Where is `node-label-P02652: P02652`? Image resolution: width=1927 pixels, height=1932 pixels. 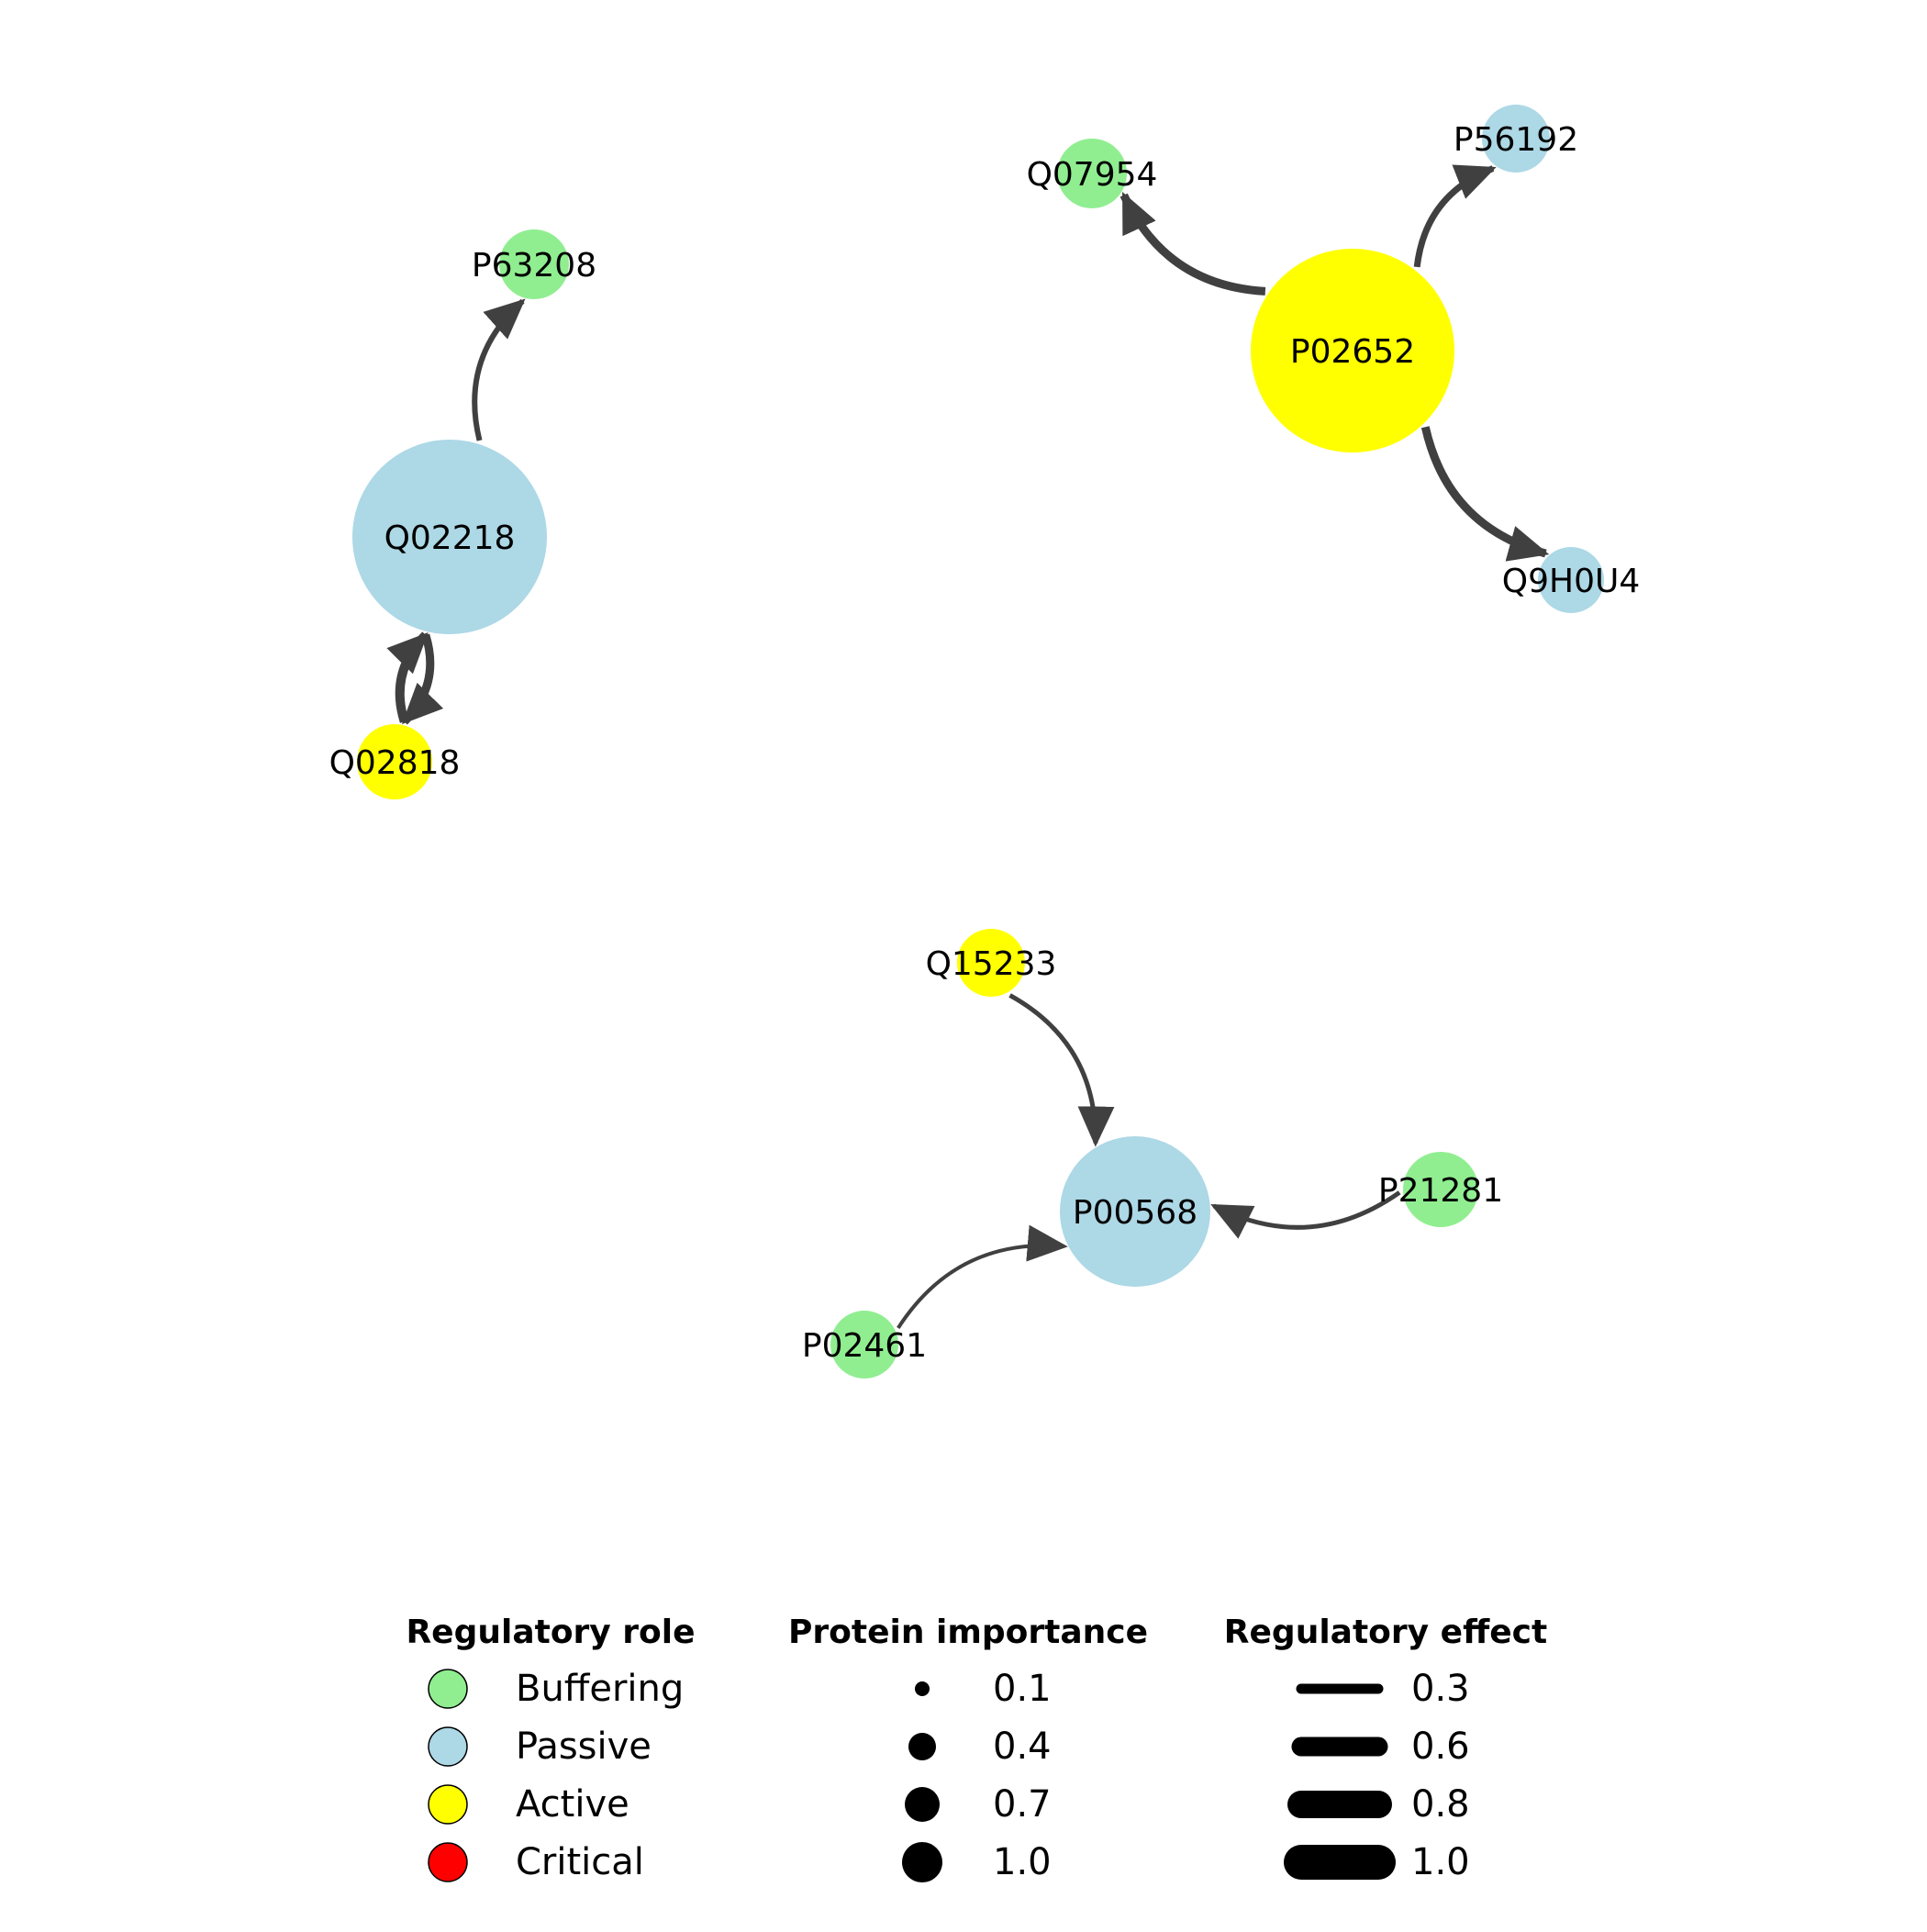
node-label-P02652: P02652 is located at coordinates (1352, 352).